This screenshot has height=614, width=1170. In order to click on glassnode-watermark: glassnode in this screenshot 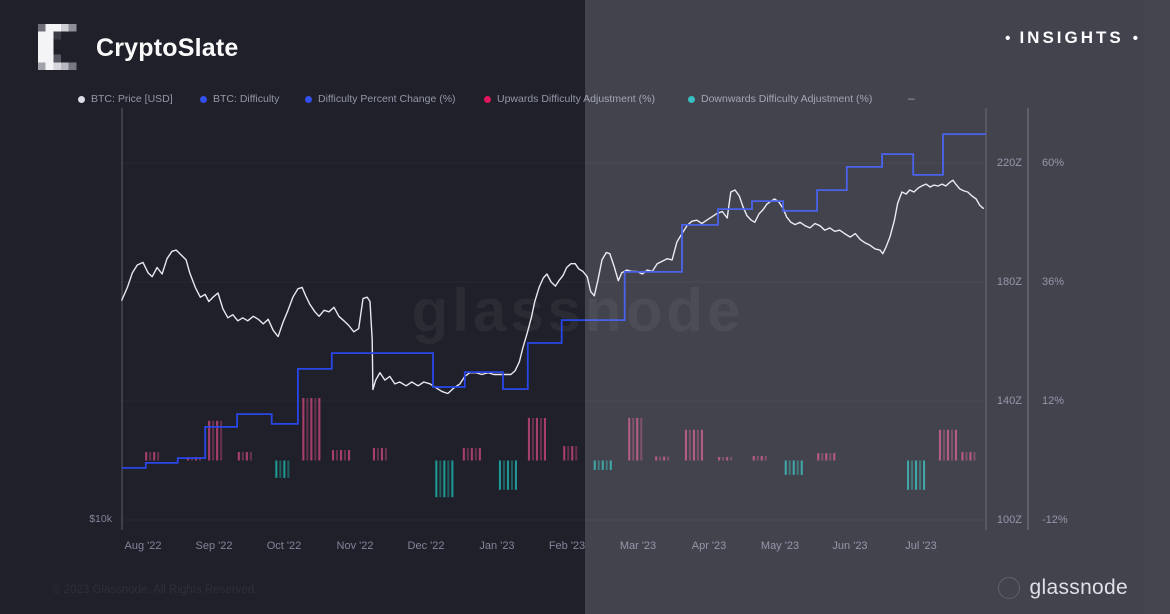, I will do `click(578, 310)`.